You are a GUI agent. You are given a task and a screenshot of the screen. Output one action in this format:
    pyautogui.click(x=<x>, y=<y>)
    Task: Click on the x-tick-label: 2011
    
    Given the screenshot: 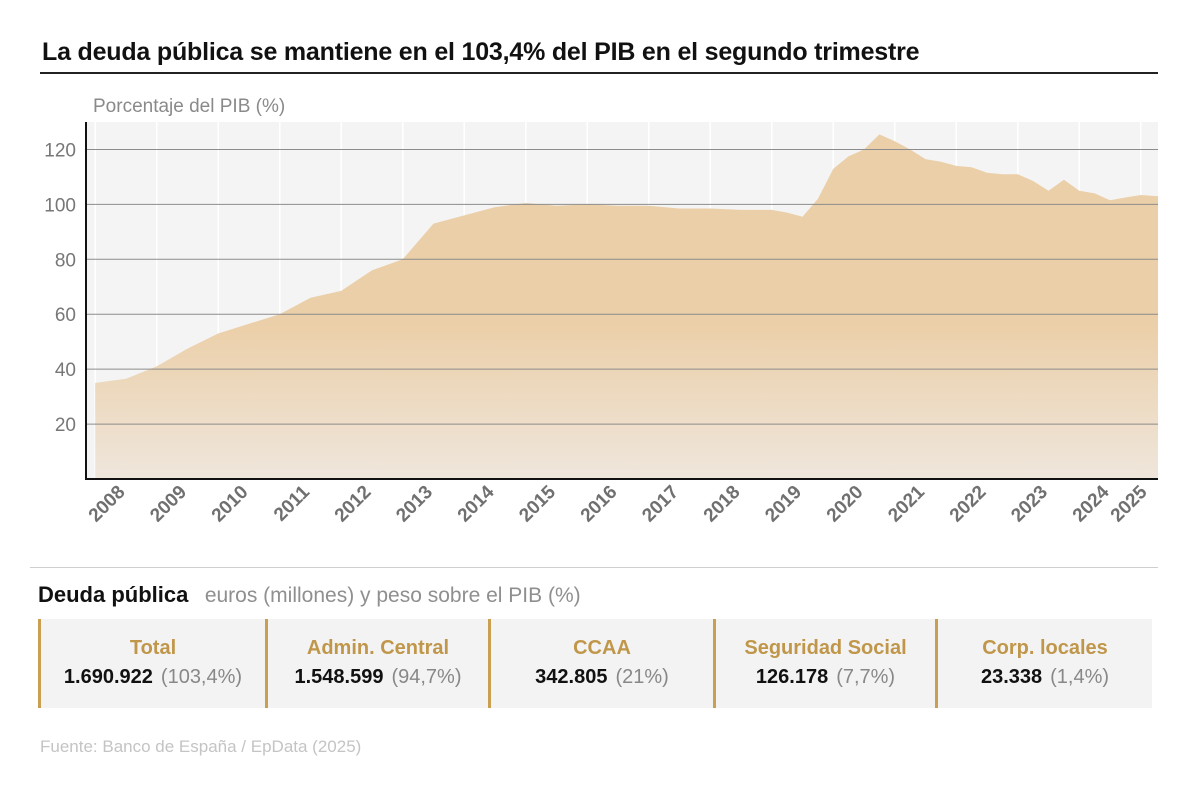 What is the action you would take?
    pyautogui.click(x=292, y=503)
    